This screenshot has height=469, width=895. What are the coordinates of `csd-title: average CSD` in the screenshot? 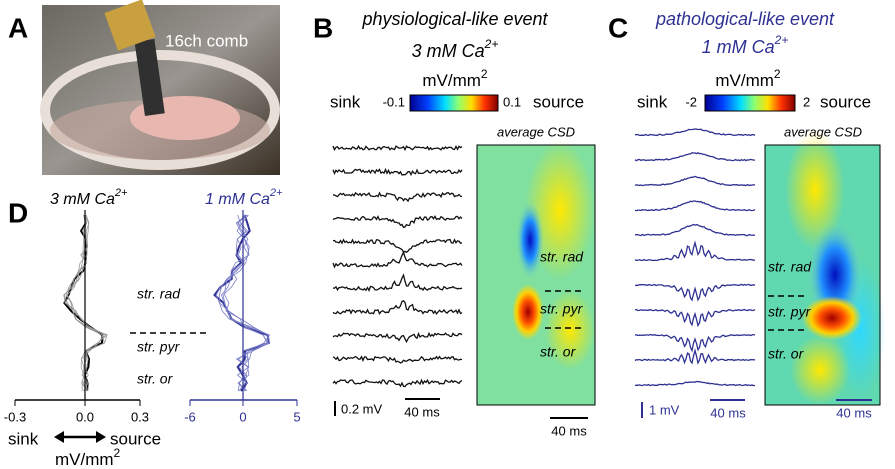 It's located at (536, 131).